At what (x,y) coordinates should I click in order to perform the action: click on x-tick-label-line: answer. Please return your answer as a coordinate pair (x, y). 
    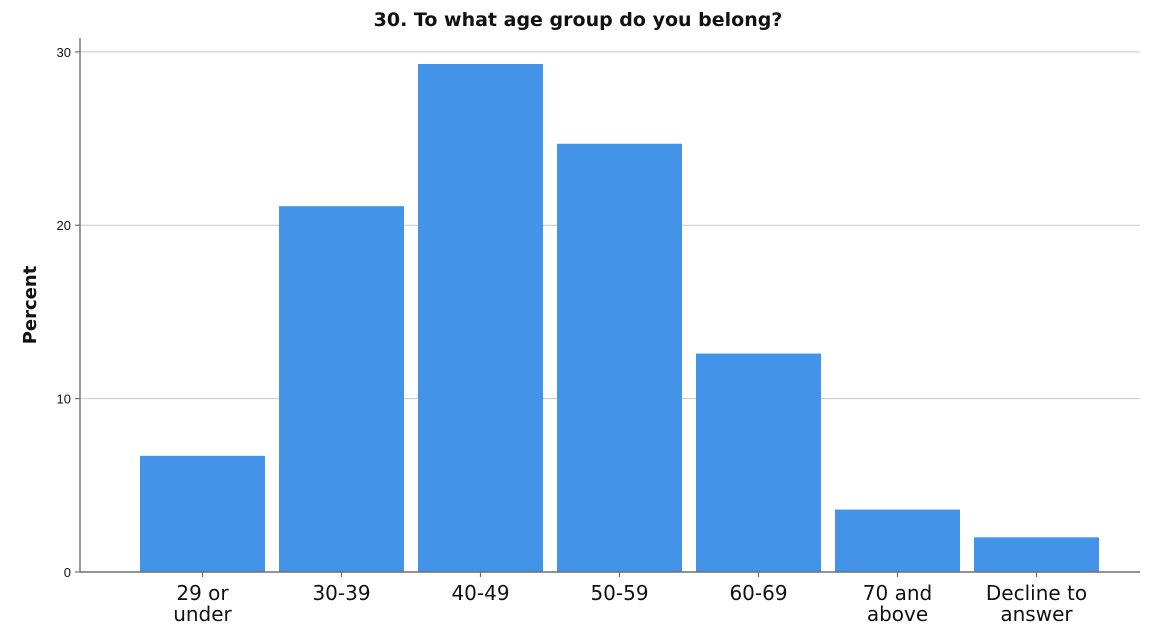
    Looking at the image, I should click on (1036, 614).